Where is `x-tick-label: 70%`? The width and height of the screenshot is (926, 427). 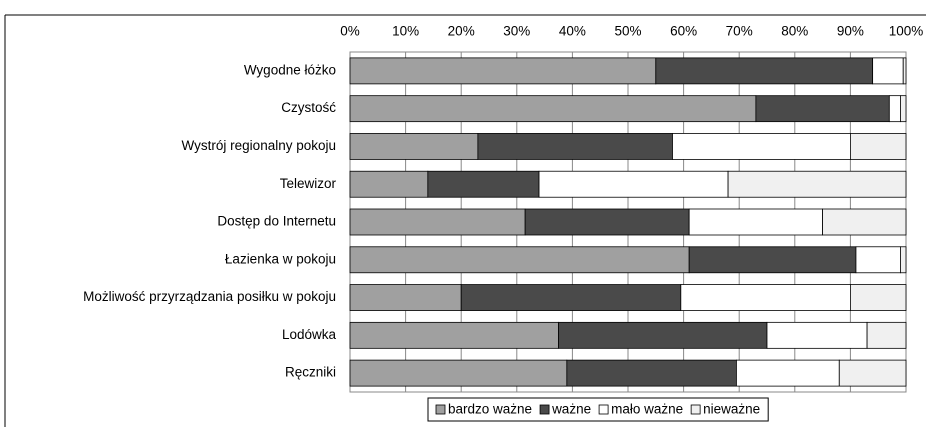 x-tick-label: 70% is located at coordinates (739, 31).